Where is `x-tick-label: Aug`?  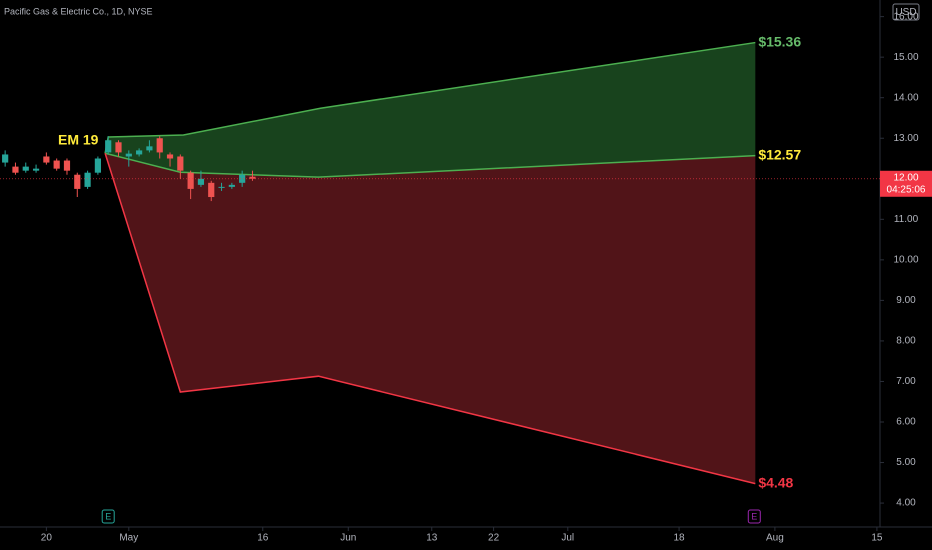
x-tick-label: Aug is located at coordinates (775, 538).